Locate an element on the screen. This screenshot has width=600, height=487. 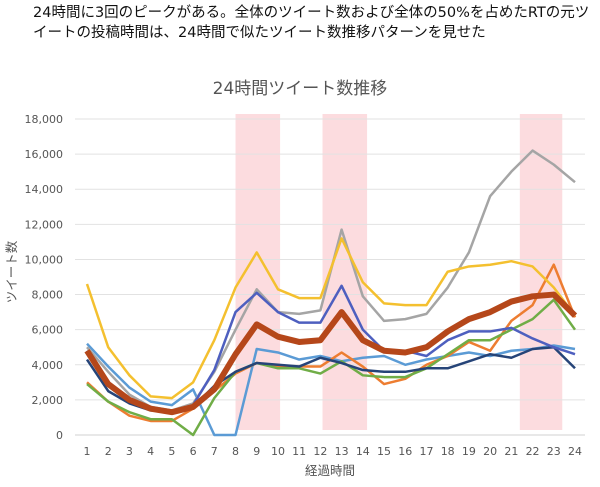
y-tick-label: 8,000 is located at coordinates (48, 295).